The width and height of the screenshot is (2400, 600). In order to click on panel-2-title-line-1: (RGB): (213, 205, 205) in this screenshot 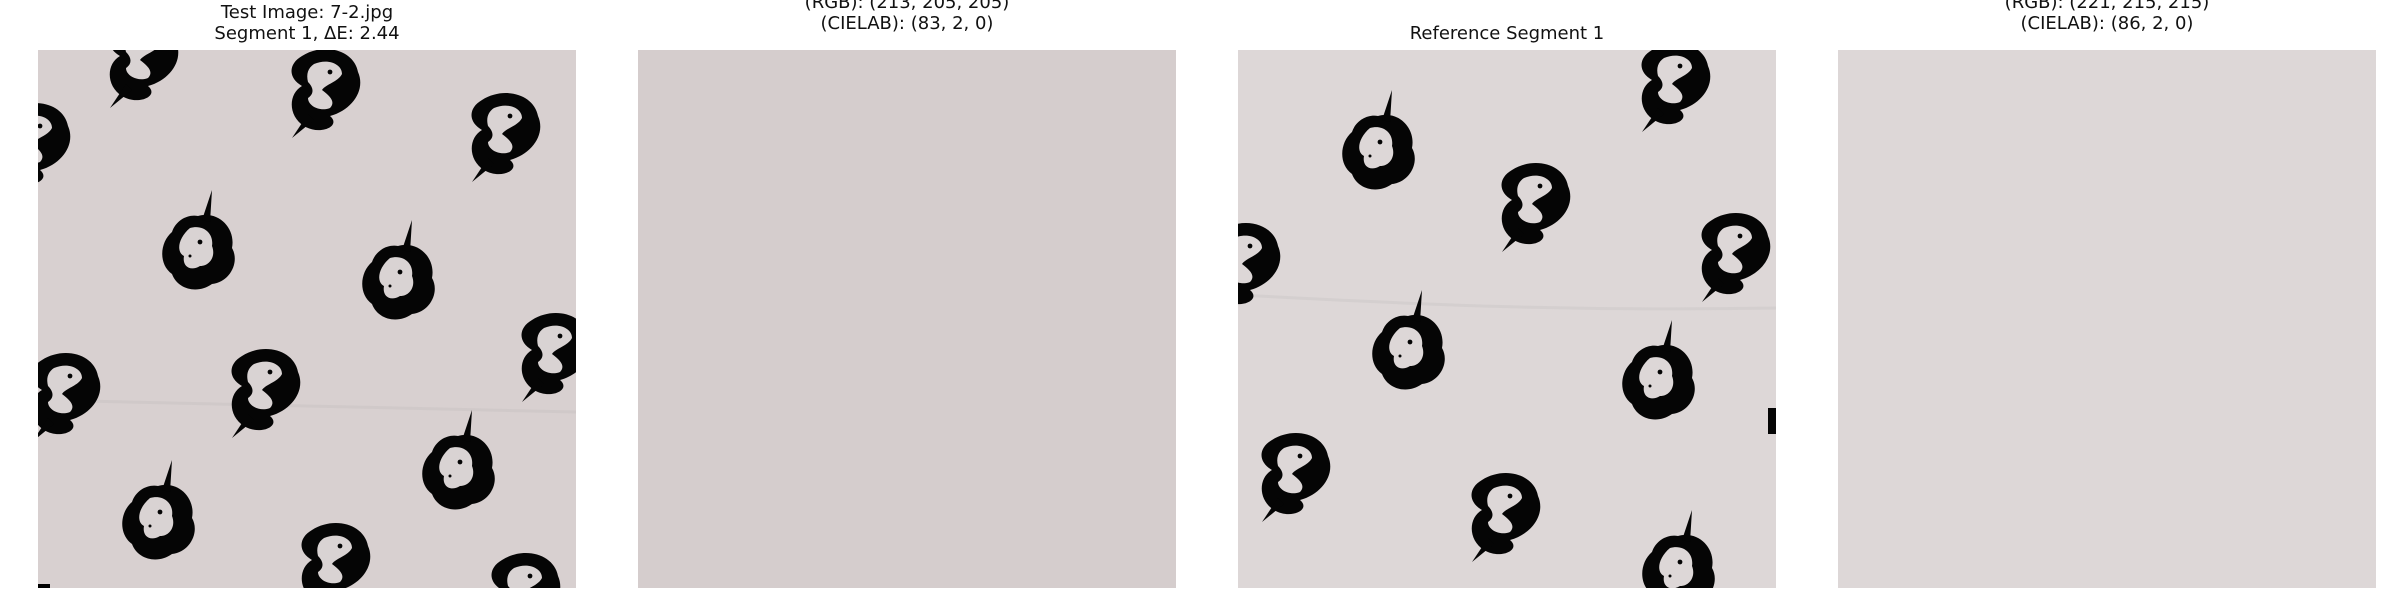, I will do `click(907, 6)`.